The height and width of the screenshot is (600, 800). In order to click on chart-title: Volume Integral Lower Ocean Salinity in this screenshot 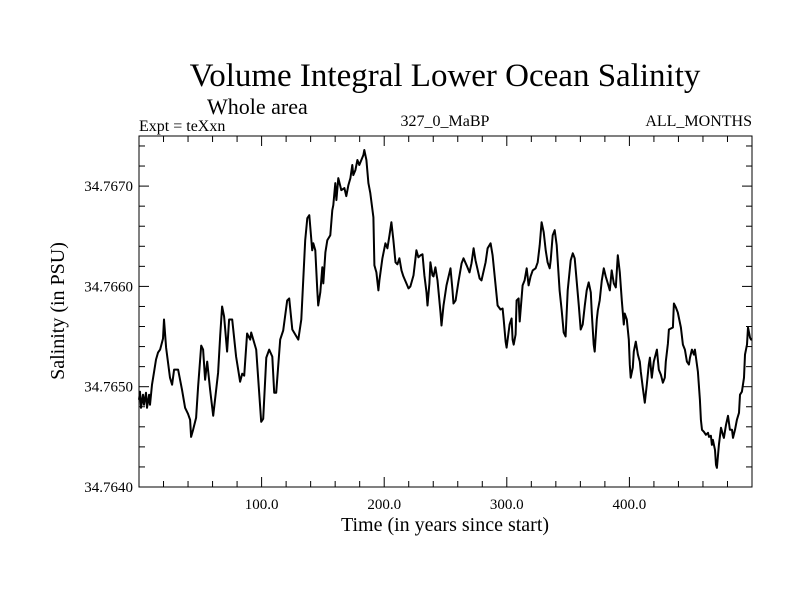, I will do `click(445, 76)`.